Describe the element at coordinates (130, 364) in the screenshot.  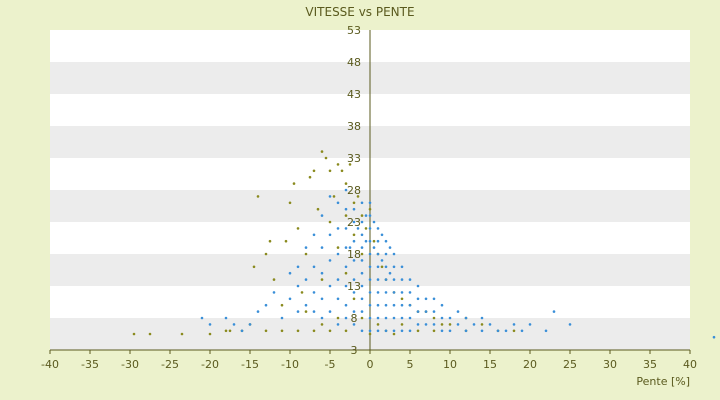
I see `x-tick-label: -30` at that location.